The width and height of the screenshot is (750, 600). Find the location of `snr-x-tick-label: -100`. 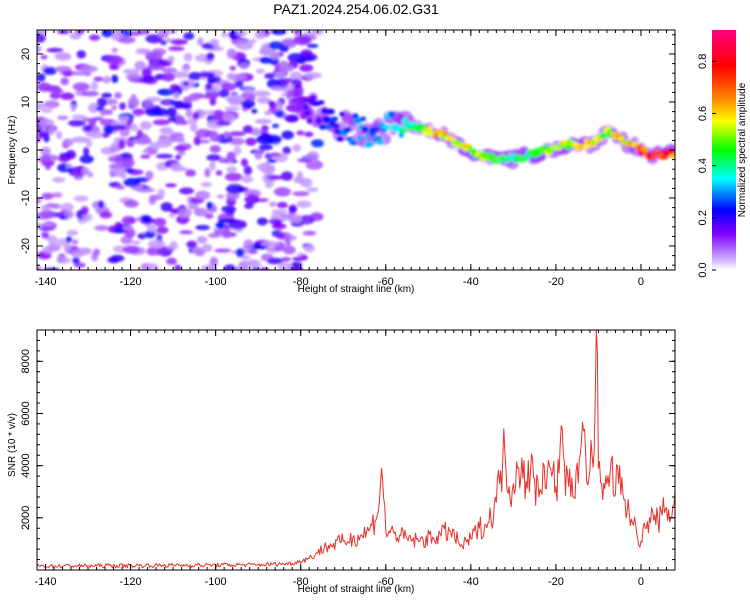

snr-x-tick-label: -100 is located at coordinates (216, 582).